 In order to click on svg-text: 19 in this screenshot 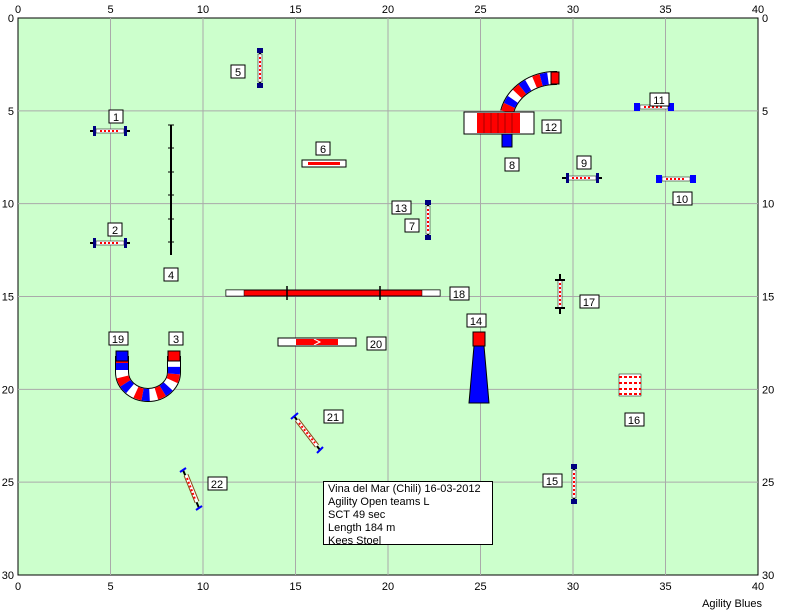, I will do `click(118, 340)`.